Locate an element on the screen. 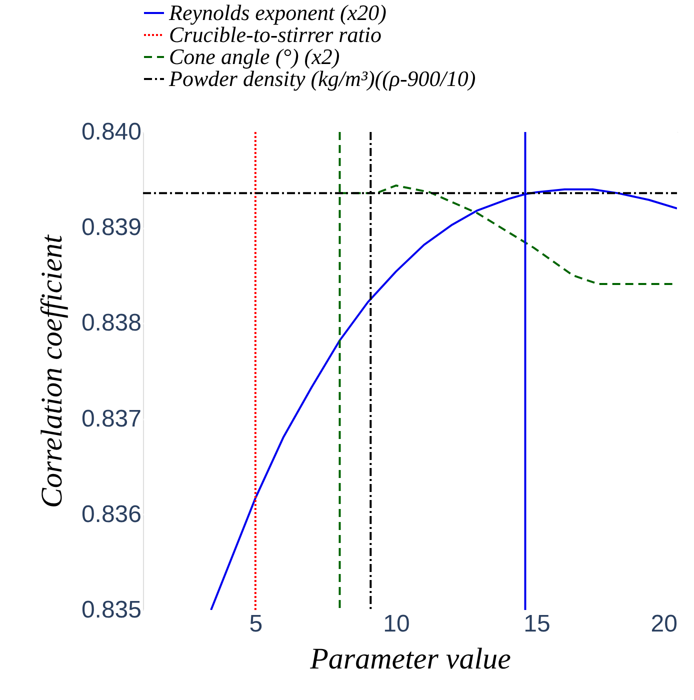  x-axis-title: Parameter value is located at coordinates (410, 659).